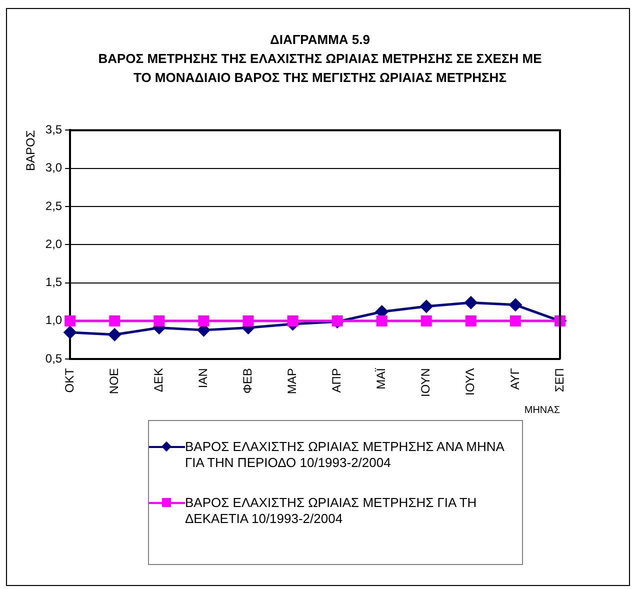 Image resolution: width=642 pixels, height=589 pixels. Describe the element at coordinates (203, 378) in the screenshot. I see `x-tick-label: ΙΑΝ` at that location.